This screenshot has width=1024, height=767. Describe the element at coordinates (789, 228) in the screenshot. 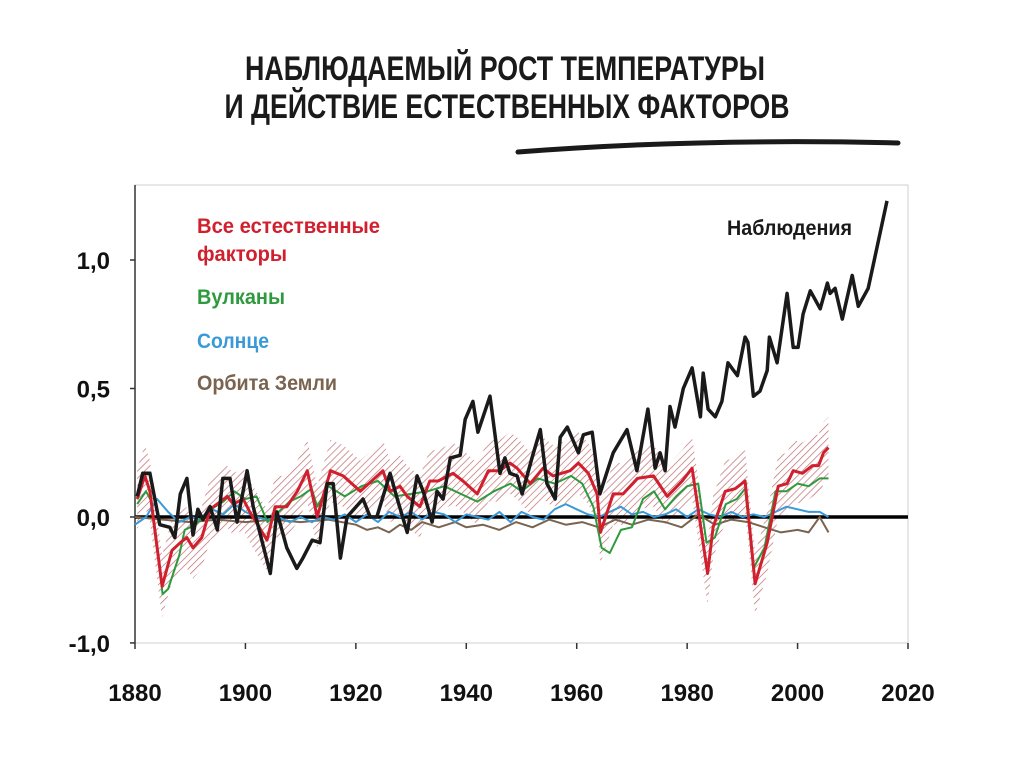

I see `legend-observations: Наблюдения` at that location.